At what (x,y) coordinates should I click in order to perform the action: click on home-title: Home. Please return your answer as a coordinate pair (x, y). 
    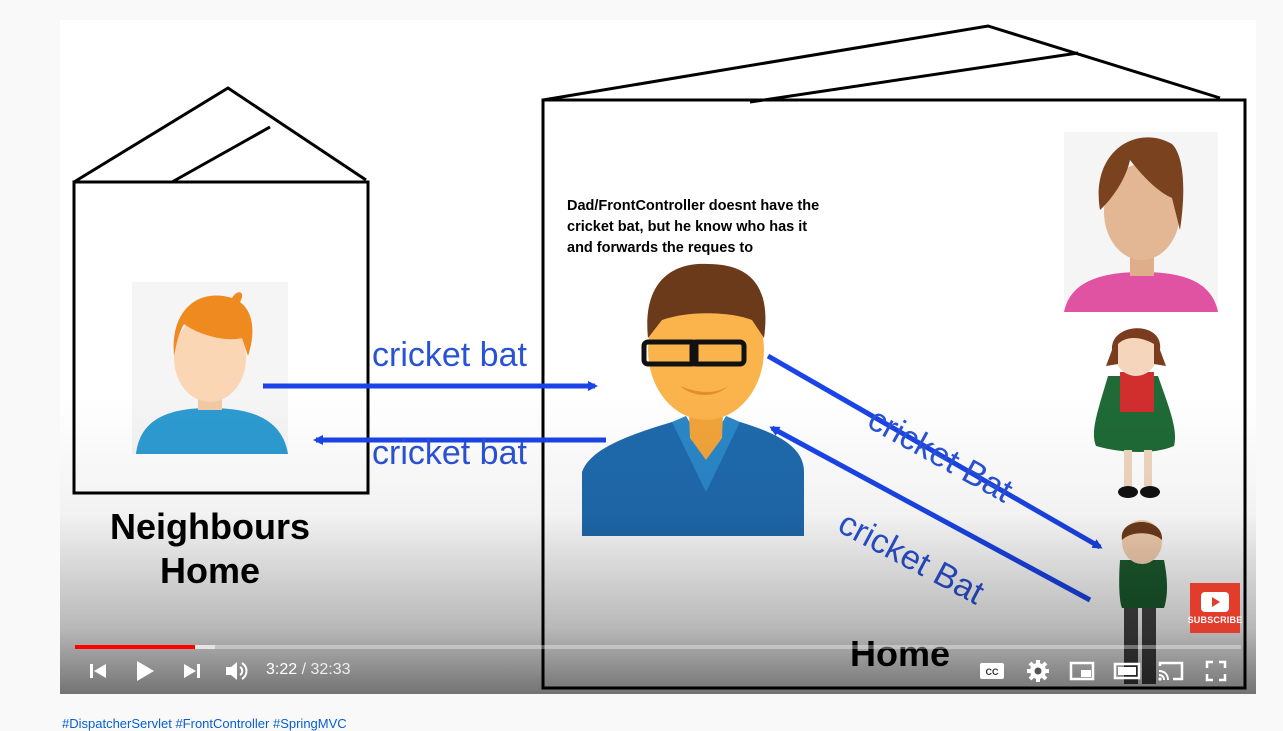
    Looking at the image, I should click on (900, 653).